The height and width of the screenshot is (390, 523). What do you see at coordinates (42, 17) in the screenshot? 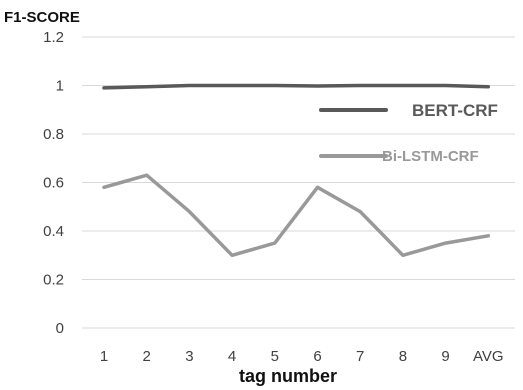
I see `y-axis-title: F1-SCORE` at bounding box center [42, 17].